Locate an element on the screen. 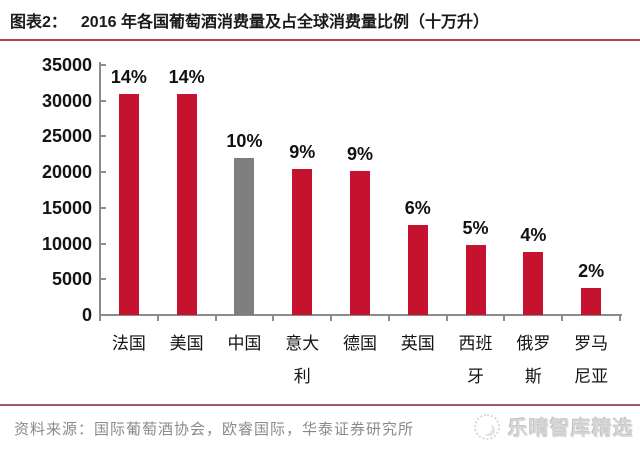 This screenshot has height=455, width=640. x-axis-category-line: 英国 is located at coordinates (417, 343).